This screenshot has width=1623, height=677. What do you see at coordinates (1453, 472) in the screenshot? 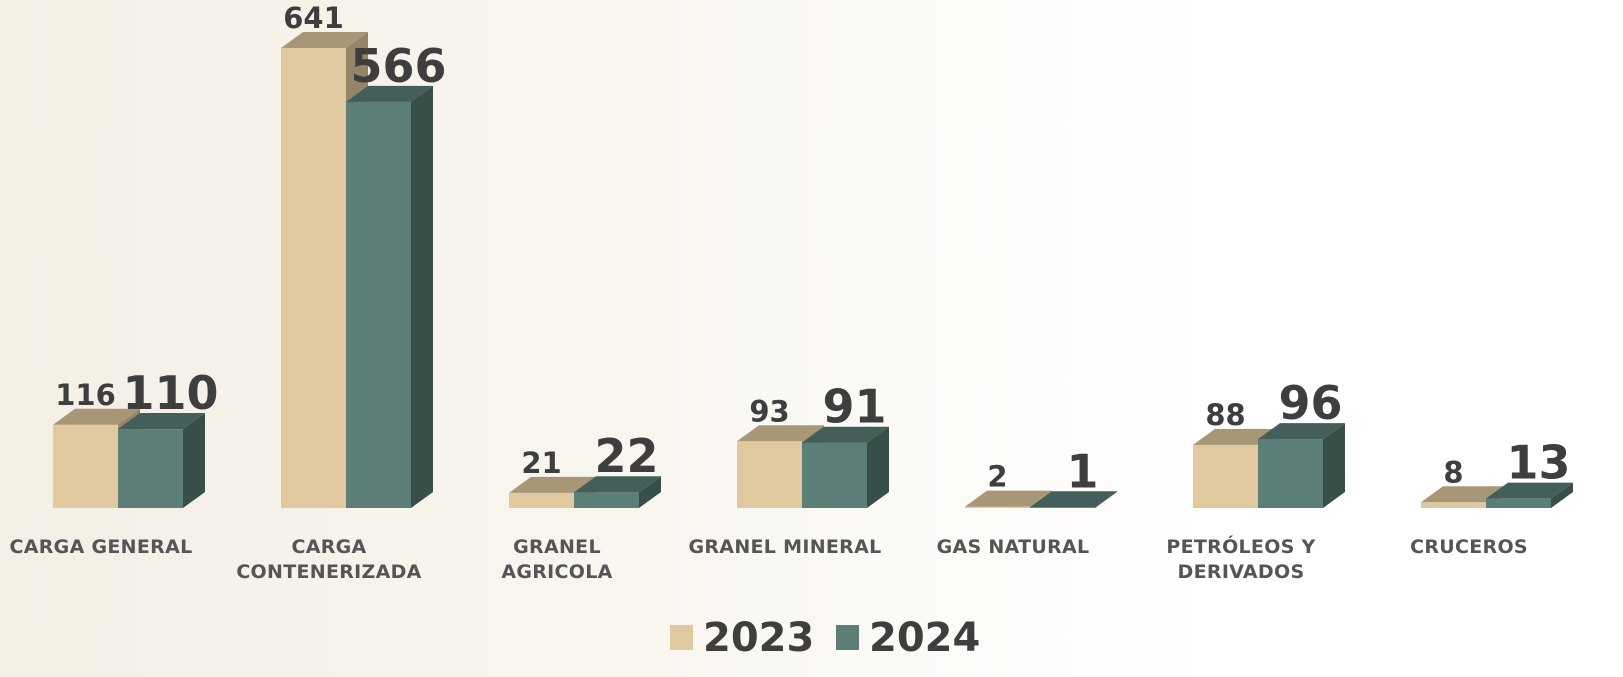
I see `value-label: 8` at bounding box center [1453, 472].